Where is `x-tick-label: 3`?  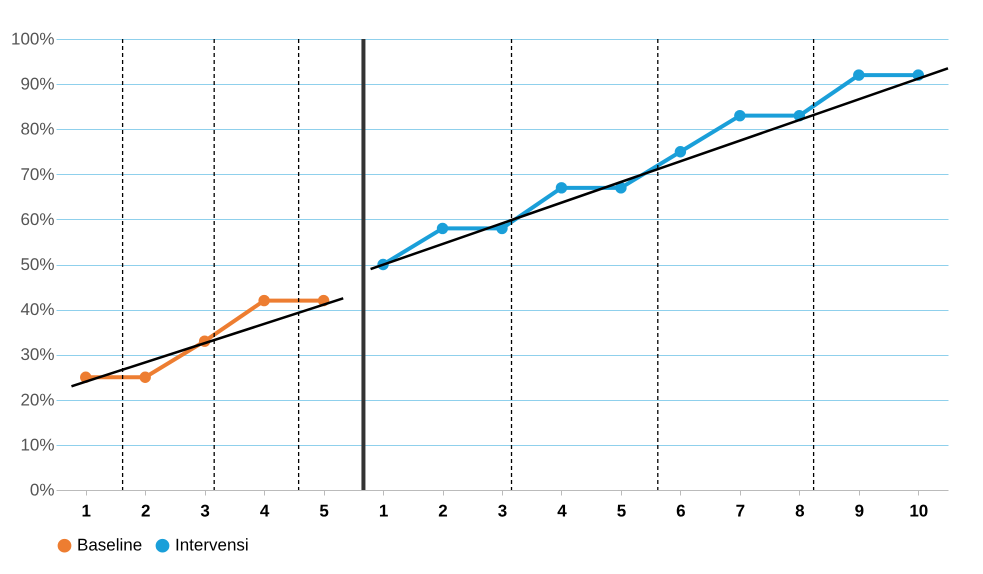
x-tick-label: 3 is located at coordinates (205, 511).